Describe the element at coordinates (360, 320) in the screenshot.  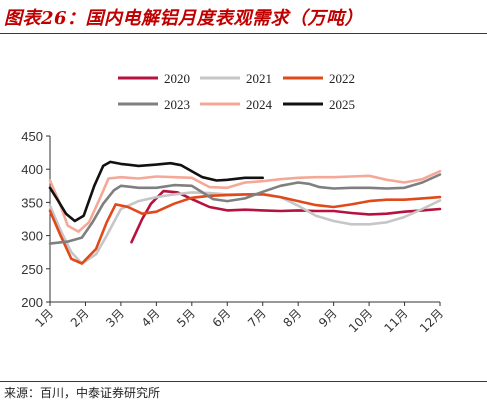
I see `x-tick-label: 10月` at that location.